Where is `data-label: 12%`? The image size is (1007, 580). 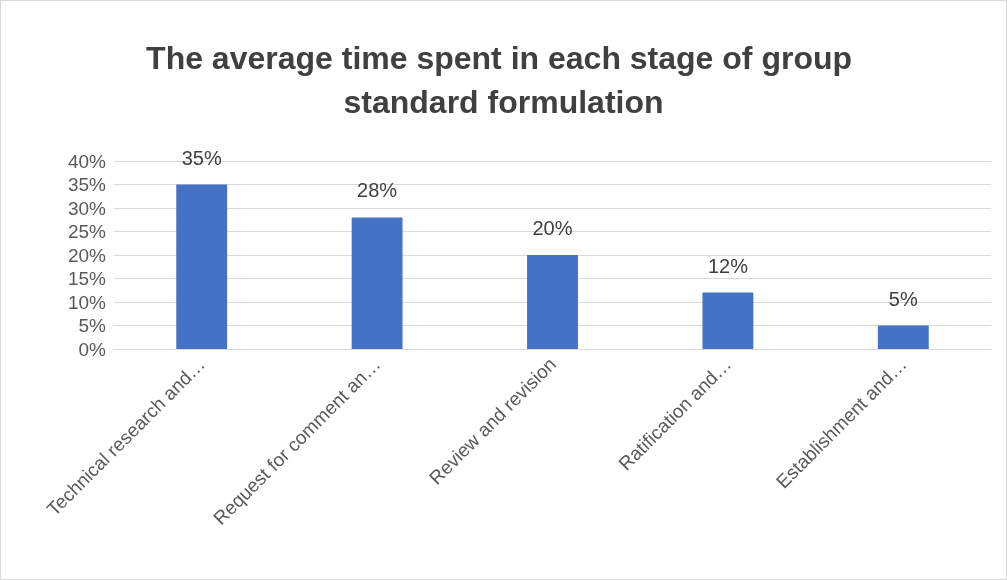
data-label: 12% is located at coordinates (728, 265).